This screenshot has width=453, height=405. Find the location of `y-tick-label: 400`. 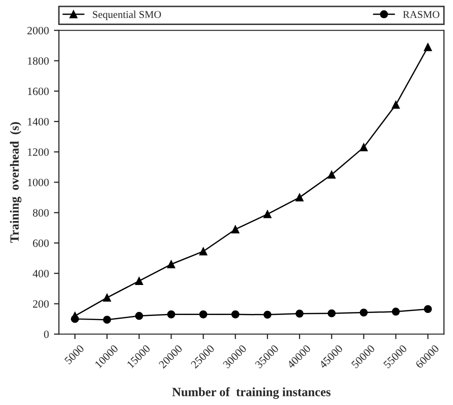

y-tick-label: 400 is located at coordinates (40, 274).